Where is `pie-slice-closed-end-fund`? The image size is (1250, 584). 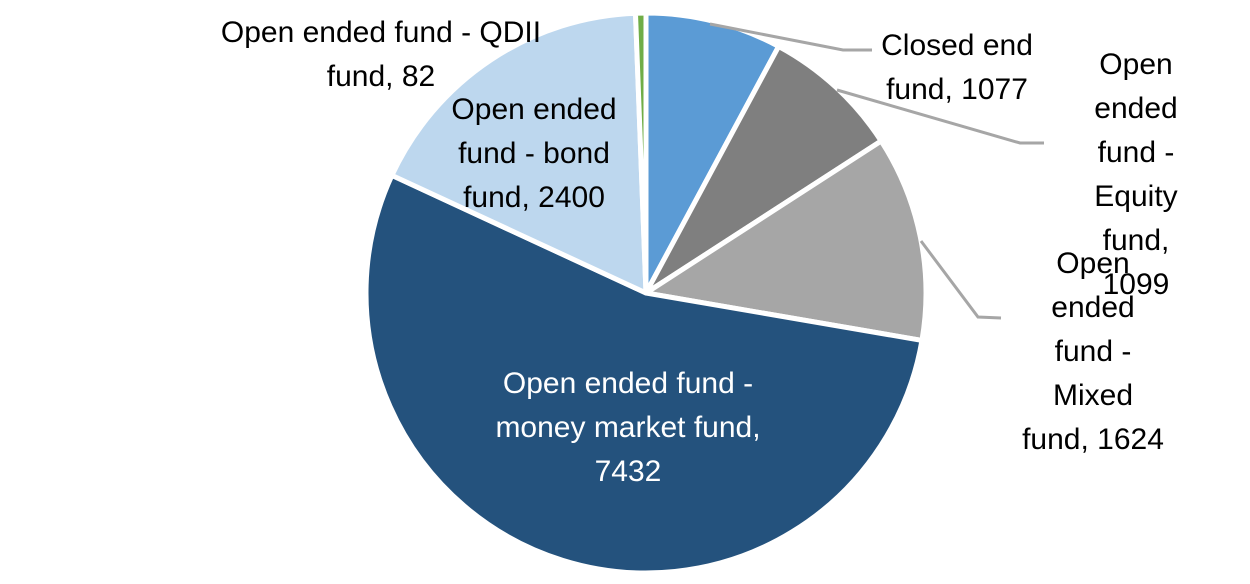
pie-slice-closed-end-fund is located at coordinates (712, 153).